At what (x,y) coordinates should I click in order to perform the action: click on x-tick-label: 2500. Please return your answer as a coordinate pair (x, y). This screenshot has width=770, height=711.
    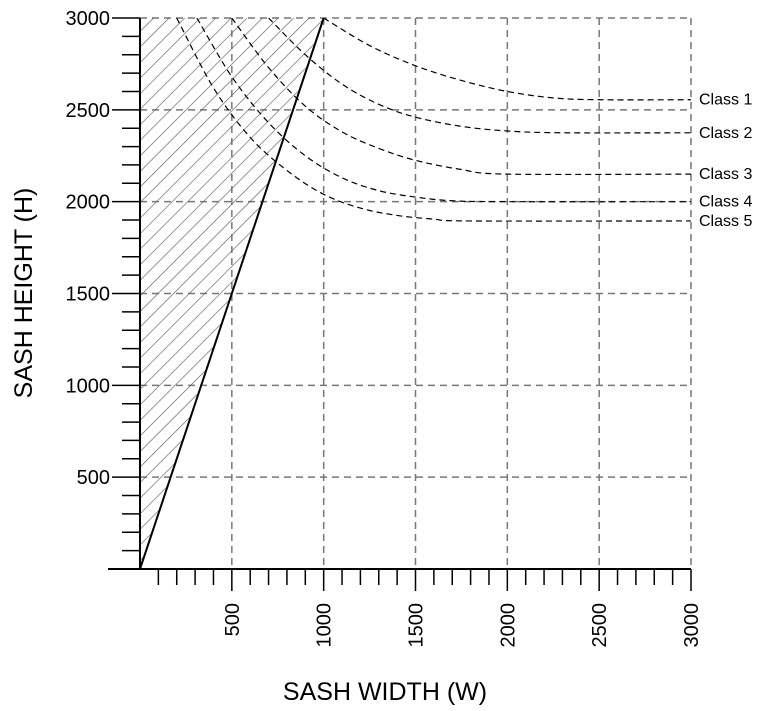
    Looking at the image, I should click on (600, 625).